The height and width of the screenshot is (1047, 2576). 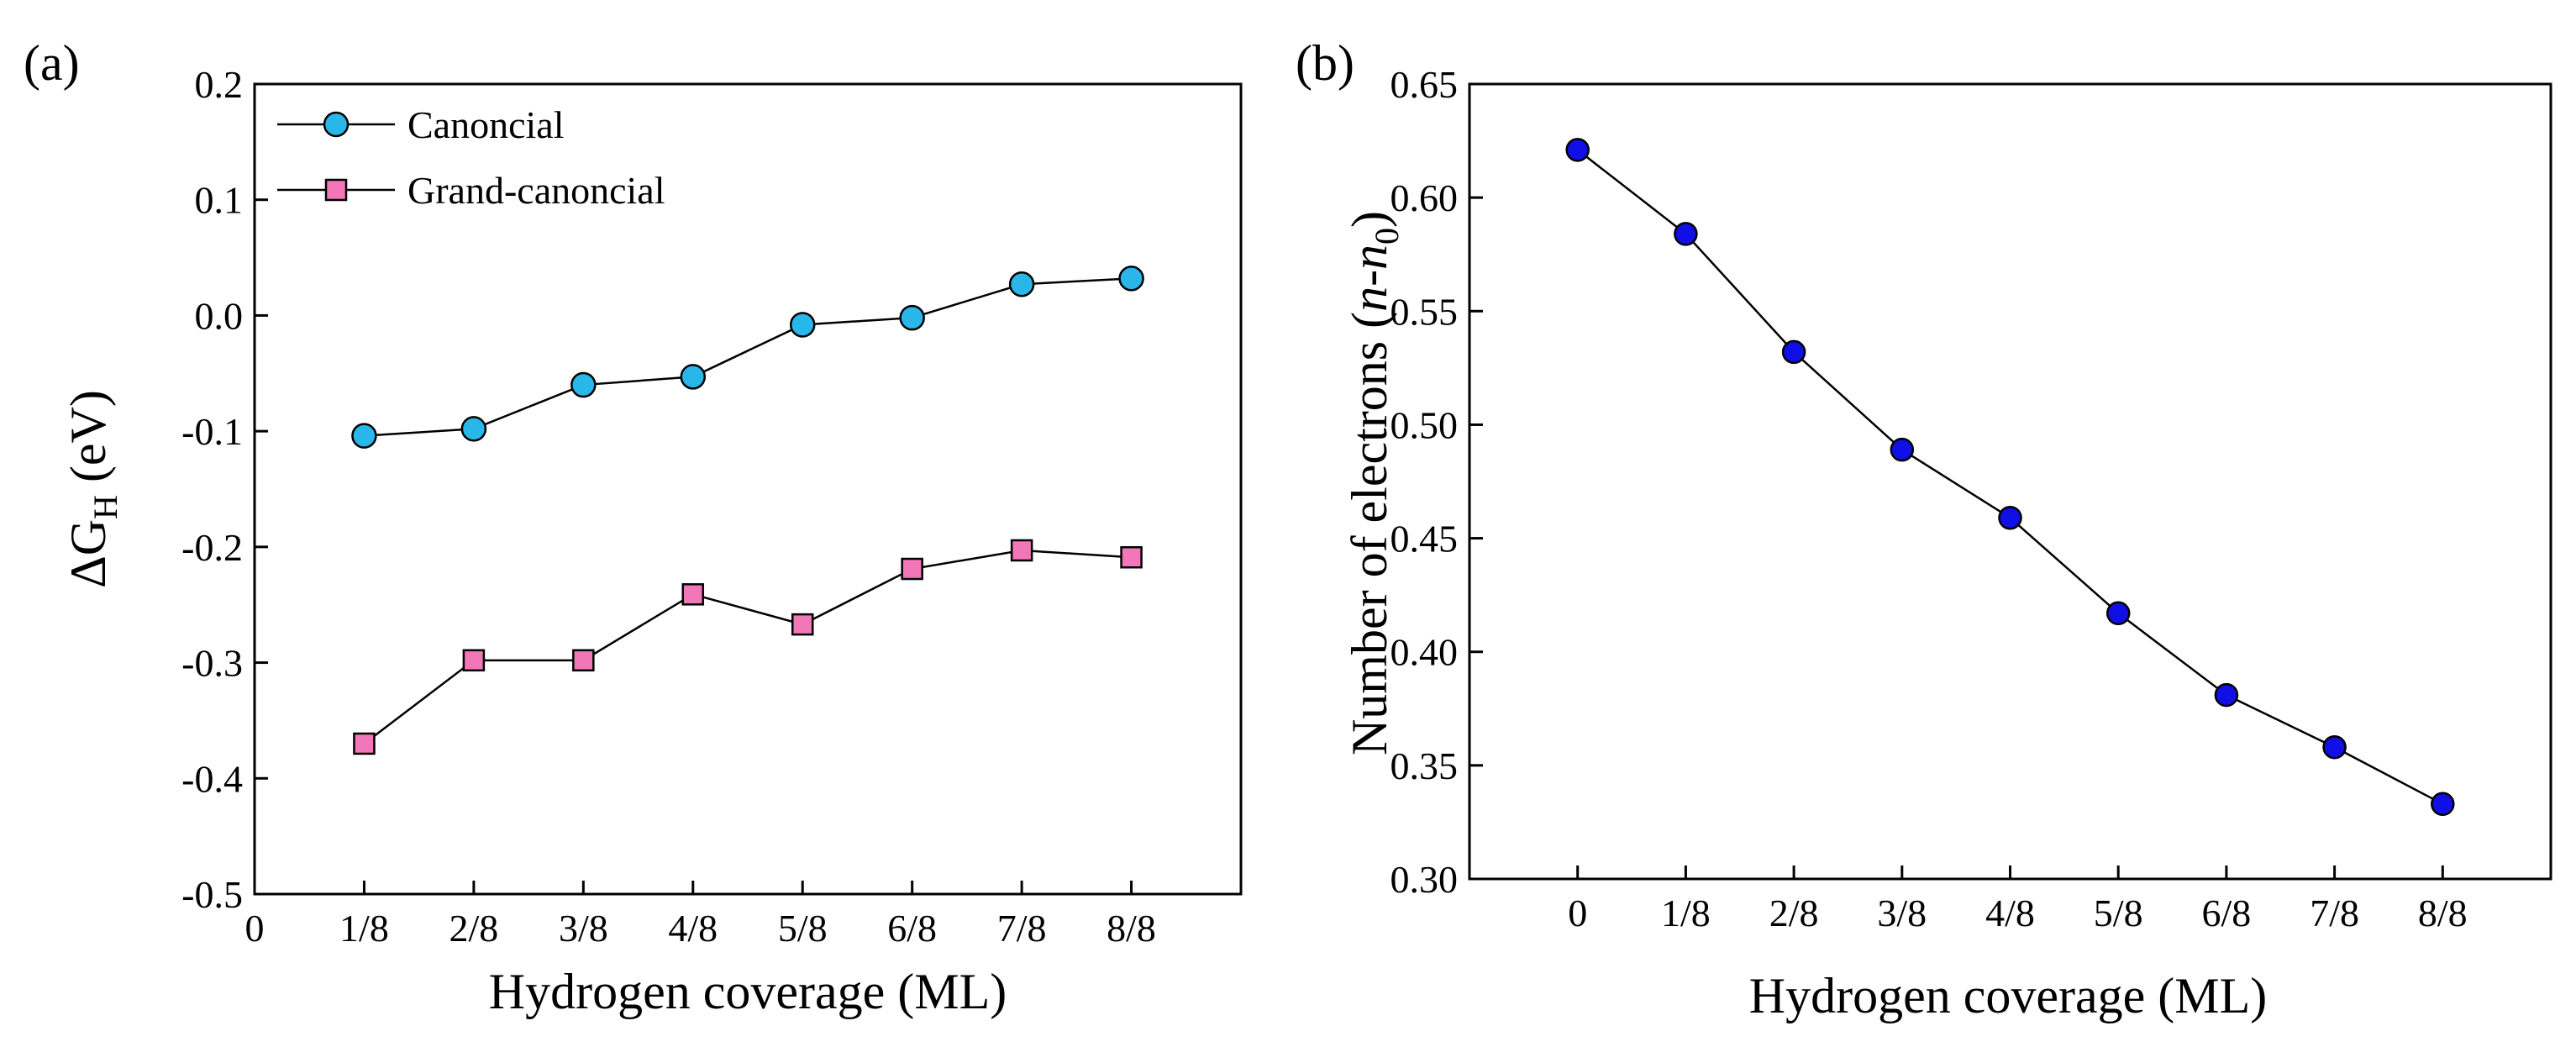 What do you see at coordinates (52, 63) in the screenshot?
I see `panel-a-label: (a)` at bounding box center [52, 63].